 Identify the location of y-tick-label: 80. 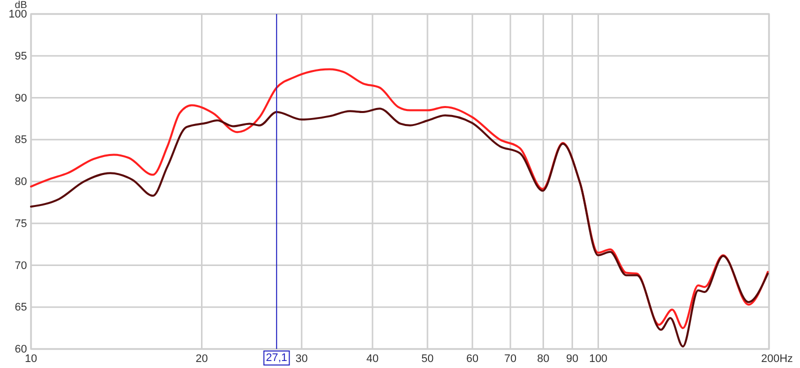
(20, 182).